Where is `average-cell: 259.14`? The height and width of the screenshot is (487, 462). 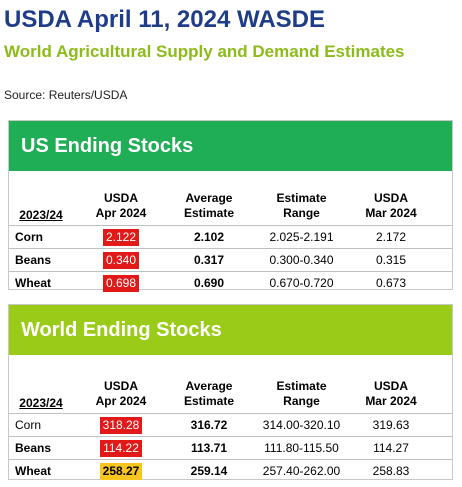 average-cell: 259.14 is located at coordinates (209, 471).